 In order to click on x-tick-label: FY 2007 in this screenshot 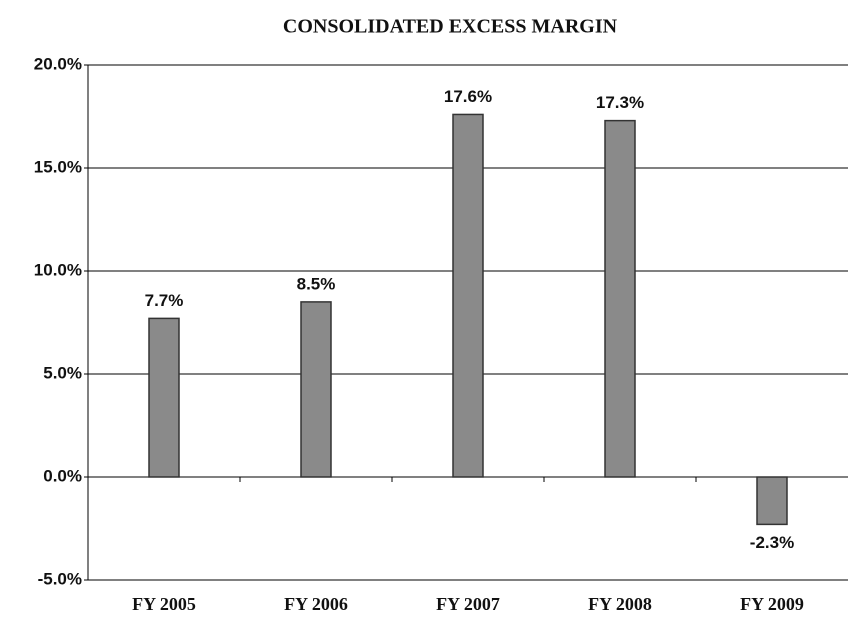, I will do `click(468, 604)`.